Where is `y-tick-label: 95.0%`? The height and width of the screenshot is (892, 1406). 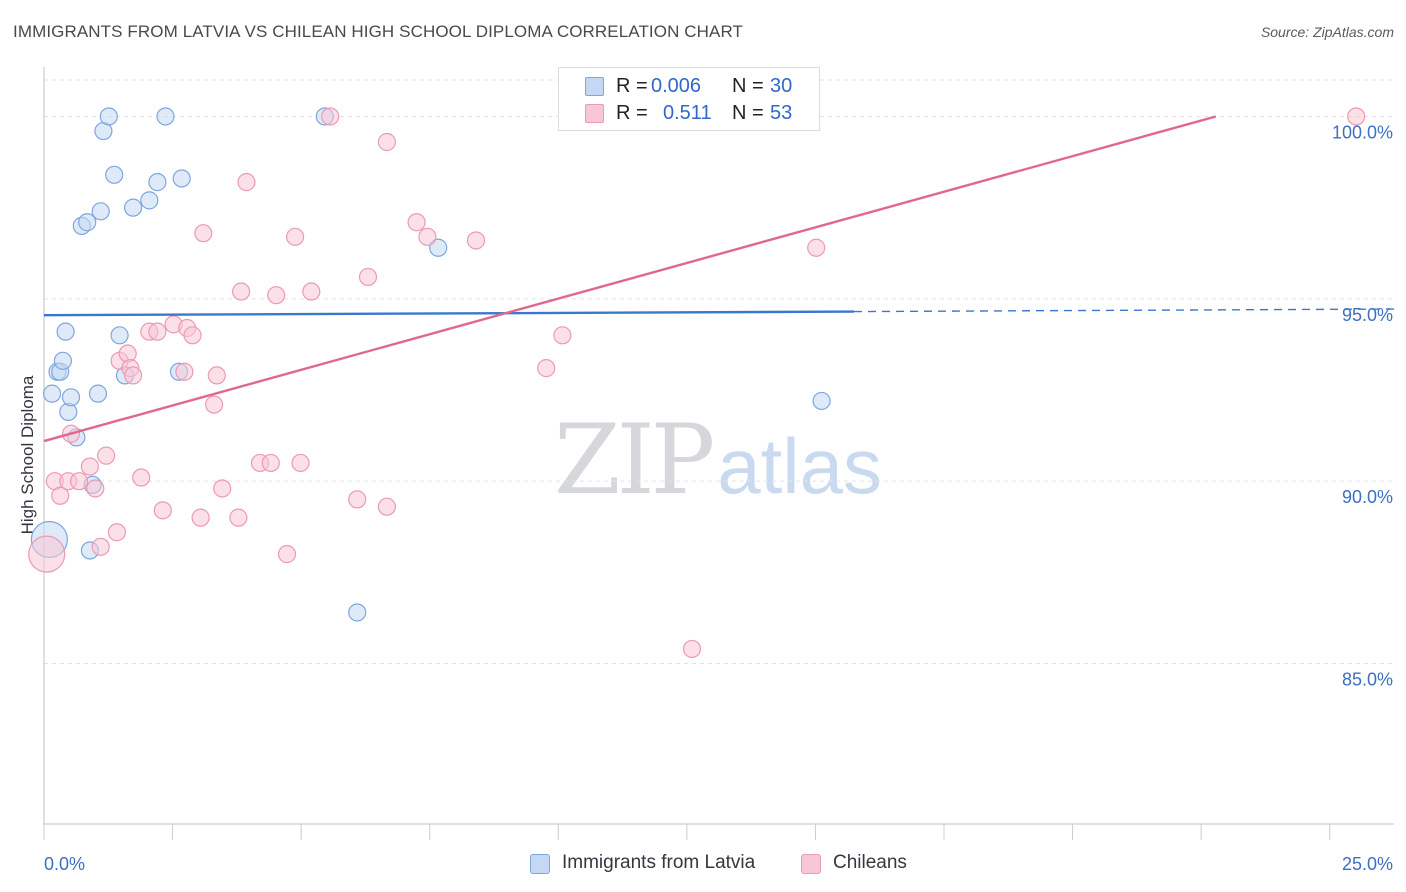 y-tick-label: 95.0% is located at coordinates (1367, 315).